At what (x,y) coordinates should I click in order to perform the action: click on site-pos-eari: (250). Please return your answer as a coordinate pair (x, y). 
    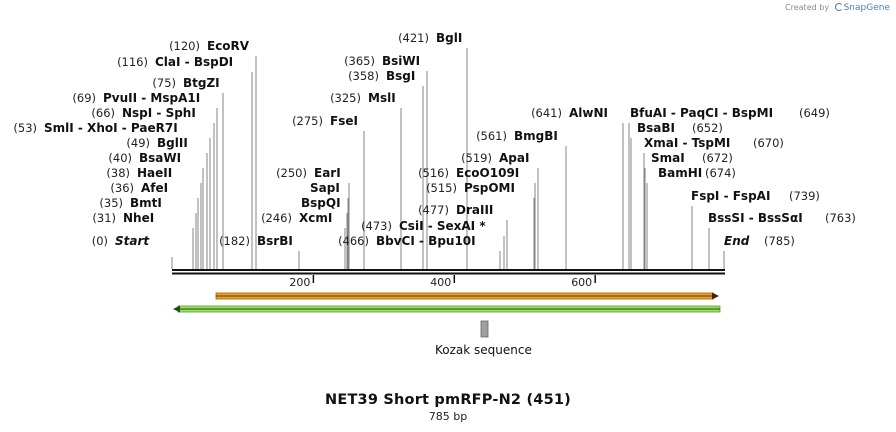
    Looking at the image, I should click on (291, 173).